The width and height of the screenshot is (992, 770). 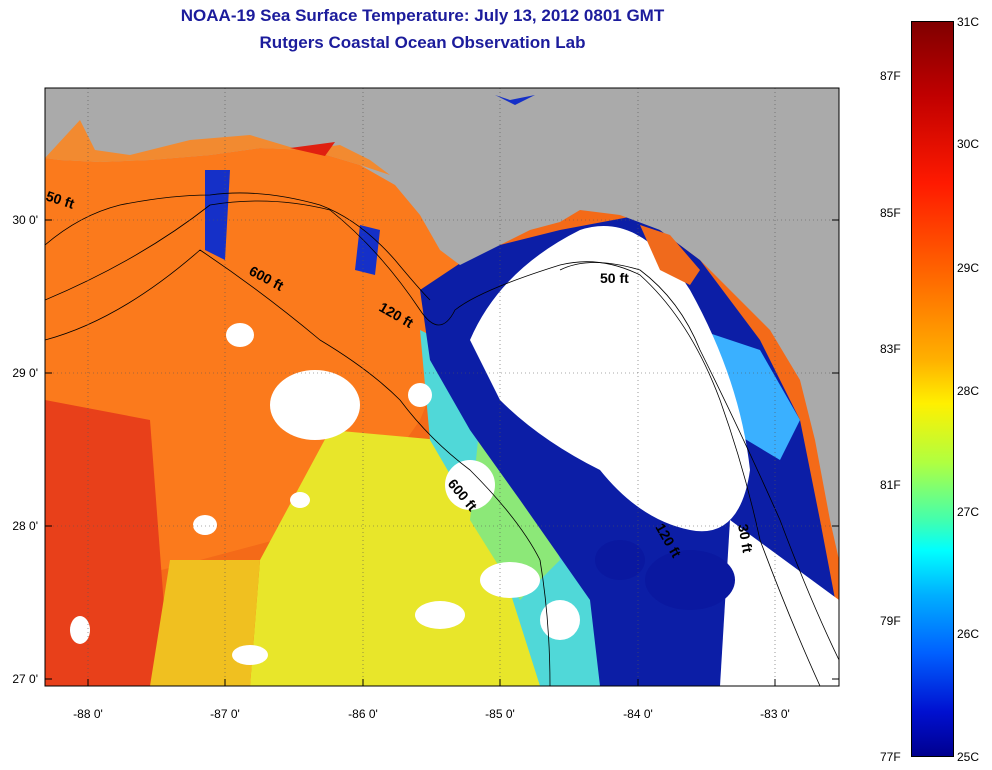 What do you see at coordinates (217, 215) in the screenshot?
I see `streak-west` at bounding box center [217, 215].